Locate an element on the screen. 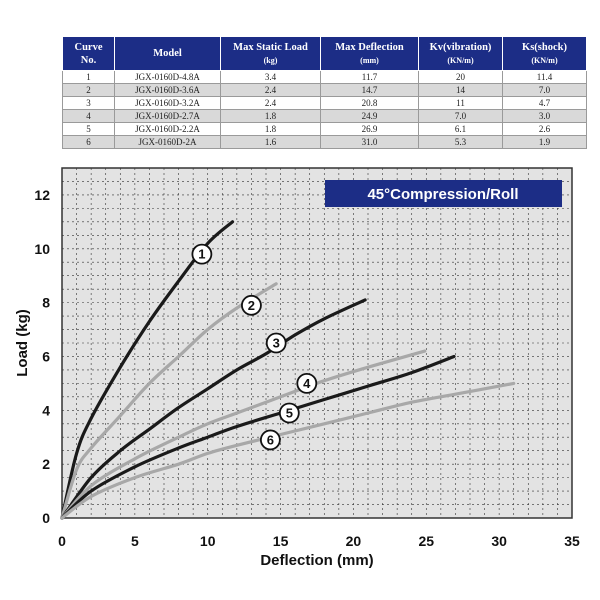  cell-deflection: 24.9 is located at coordinates (369, 116).